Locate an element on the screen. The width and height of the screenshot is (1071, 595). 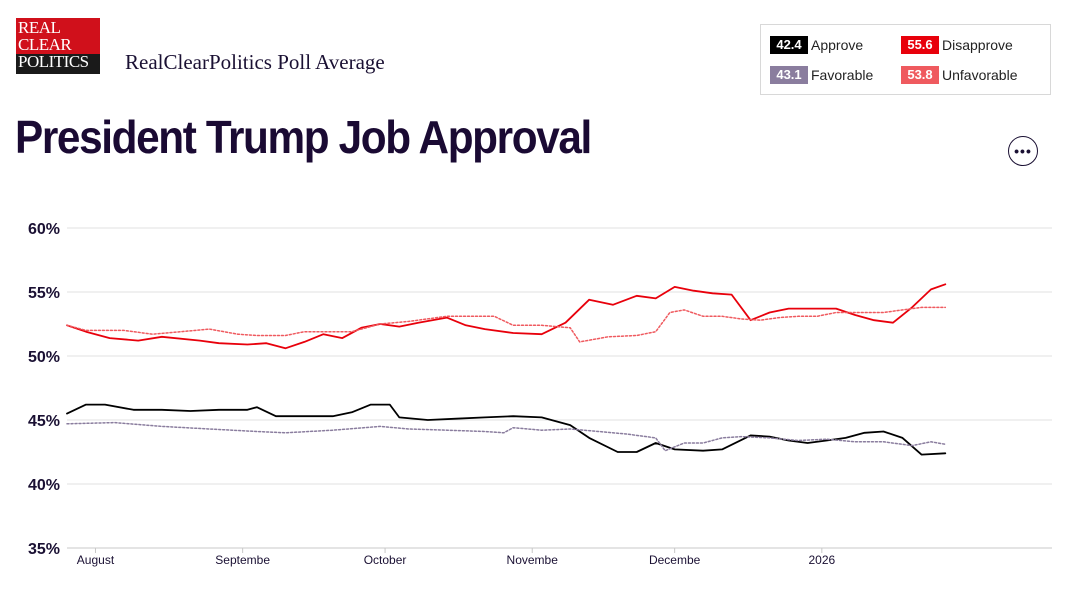
legend-disapprove-label: Disapprove is located at coordinates (977, 45).